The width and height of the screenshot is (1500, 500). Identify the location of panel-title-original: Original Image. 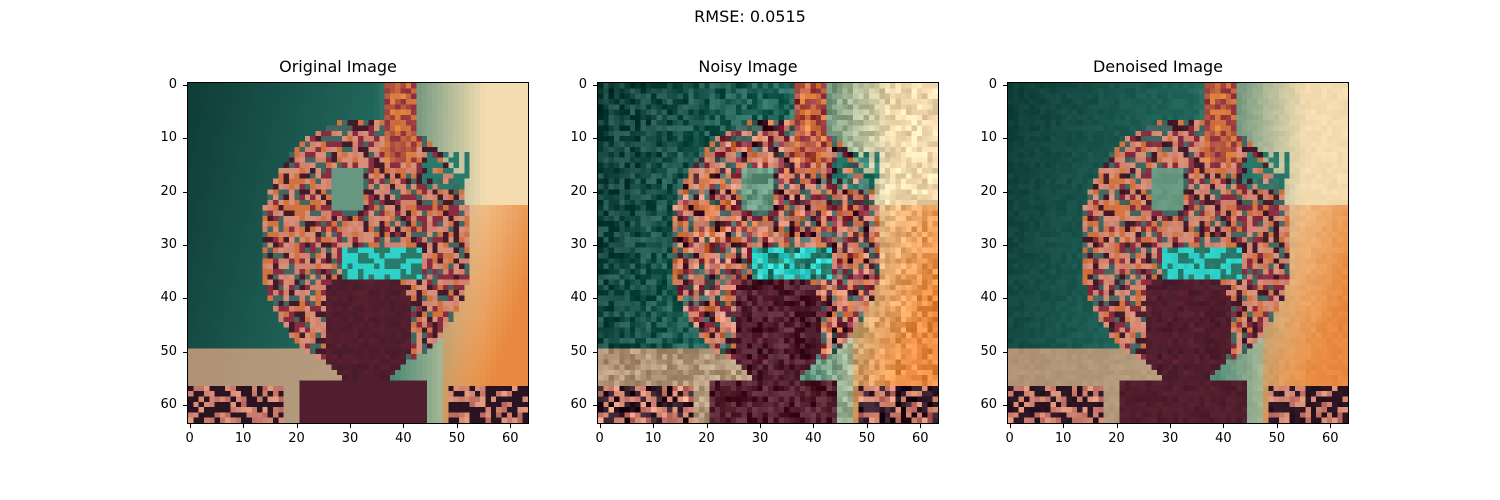
(338, 66).